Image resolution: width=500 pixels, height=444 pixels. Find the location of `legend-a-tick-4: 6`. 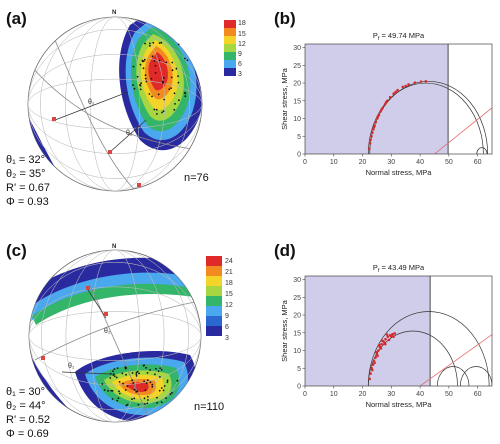

legend-a-tick-4: 6 is located at coordinates (240, 64).